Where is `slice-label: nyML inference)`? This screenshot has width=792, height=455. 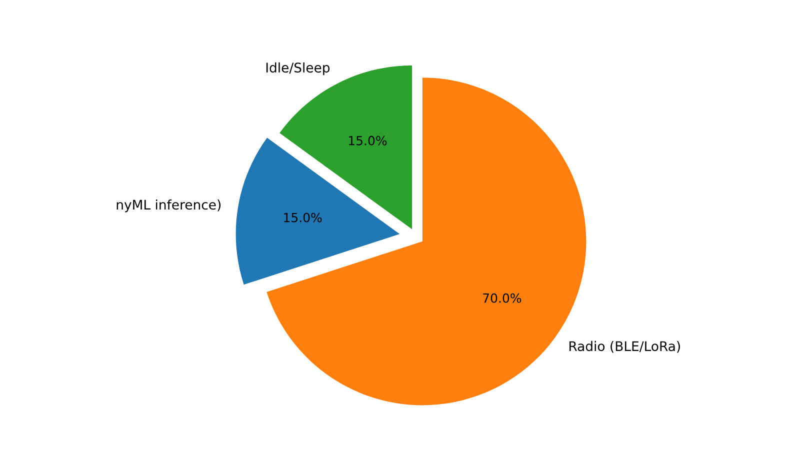
slice-label: nyML inference) is located at coordinates (168, 205).